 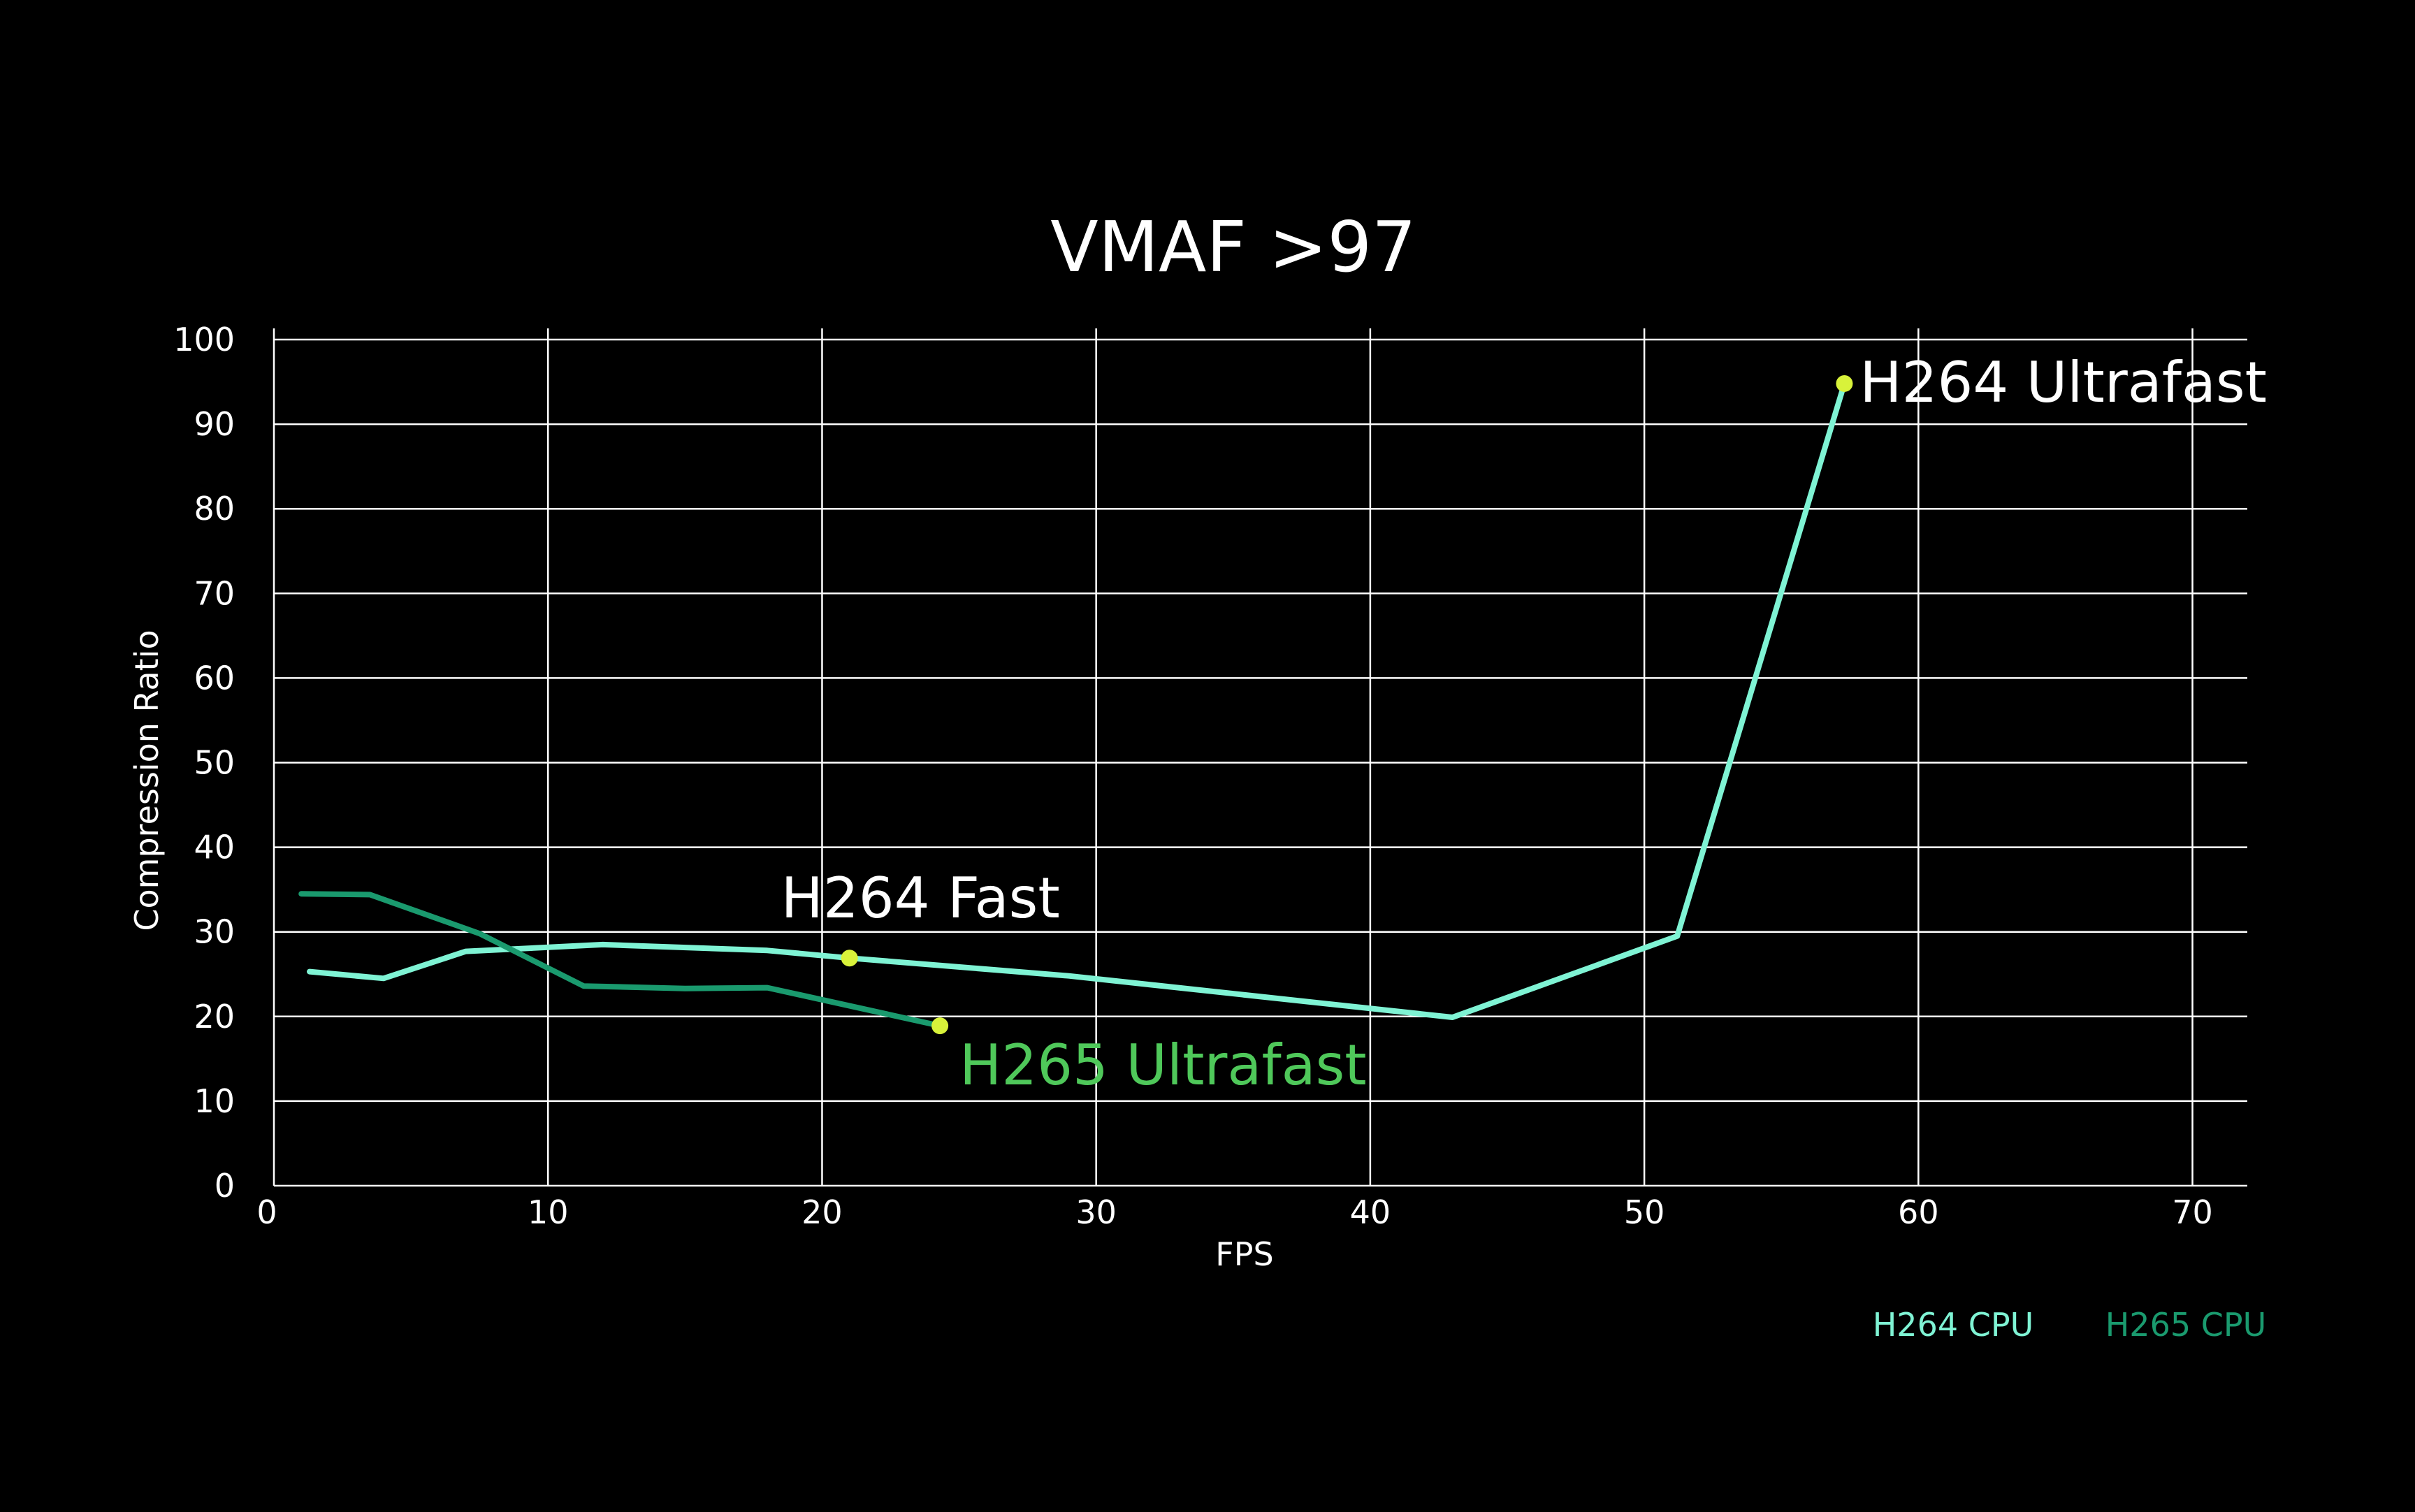 What do you see at coordinates (215, 1016) in the screenshot?
I see `y-tick-label: 20` at bounding box center [215, 1016].